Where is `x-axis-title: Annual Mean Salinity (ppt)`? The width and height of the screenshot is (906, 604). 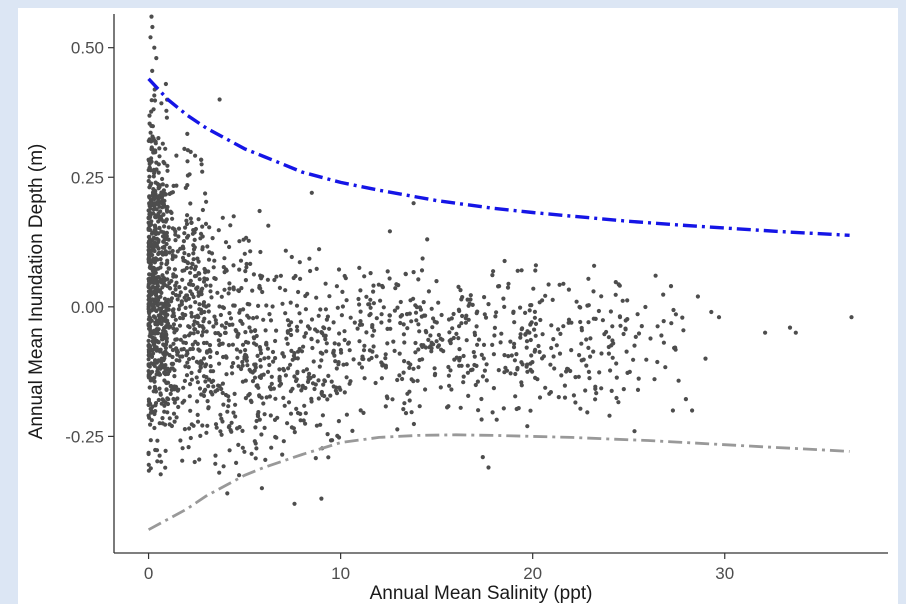 x-axis-title: Annual Mean Salinity (ppt) is located at coordinates (481, 593).